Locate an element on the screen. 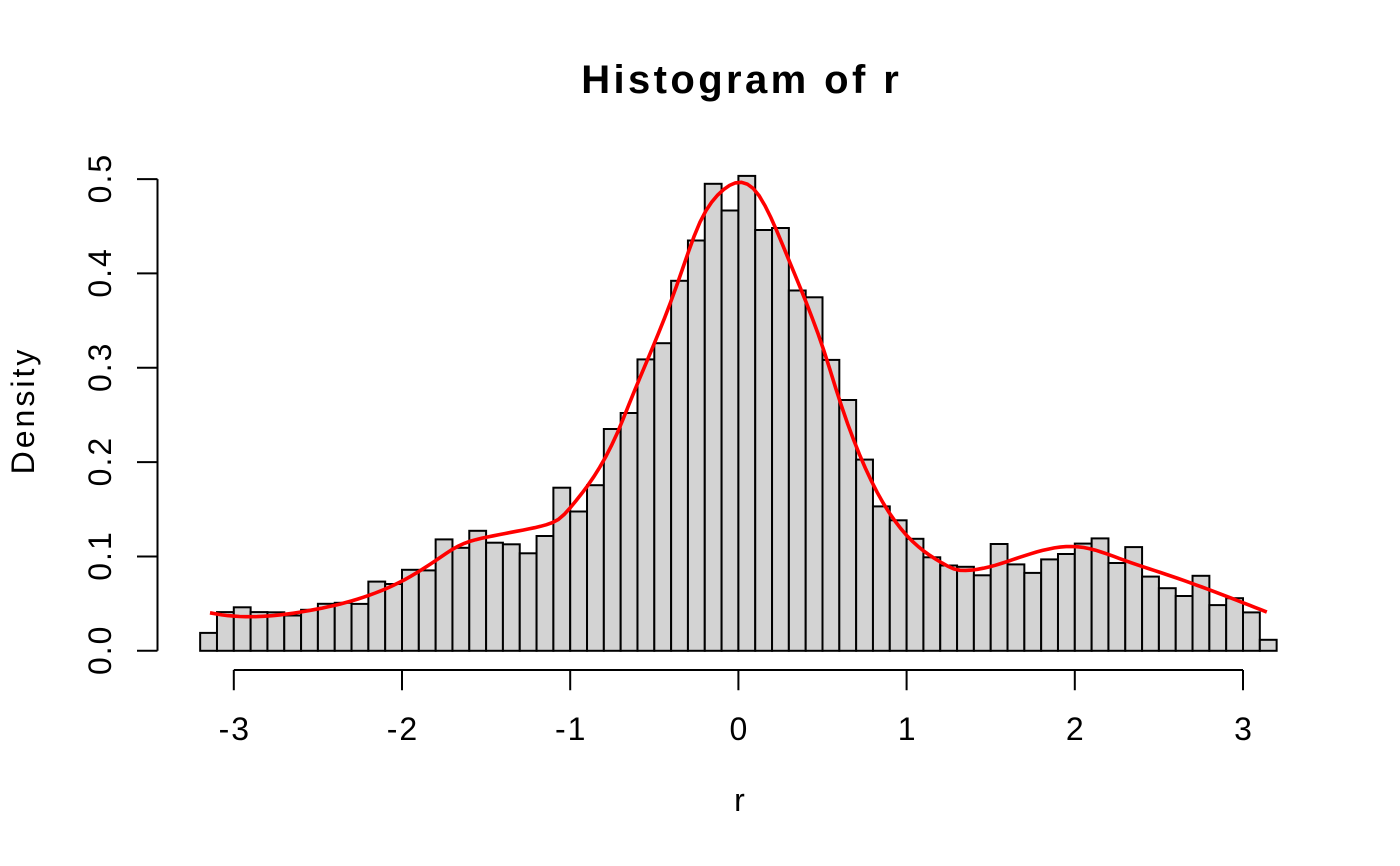  svg-text: -3 is located at coordinates (235, 729).